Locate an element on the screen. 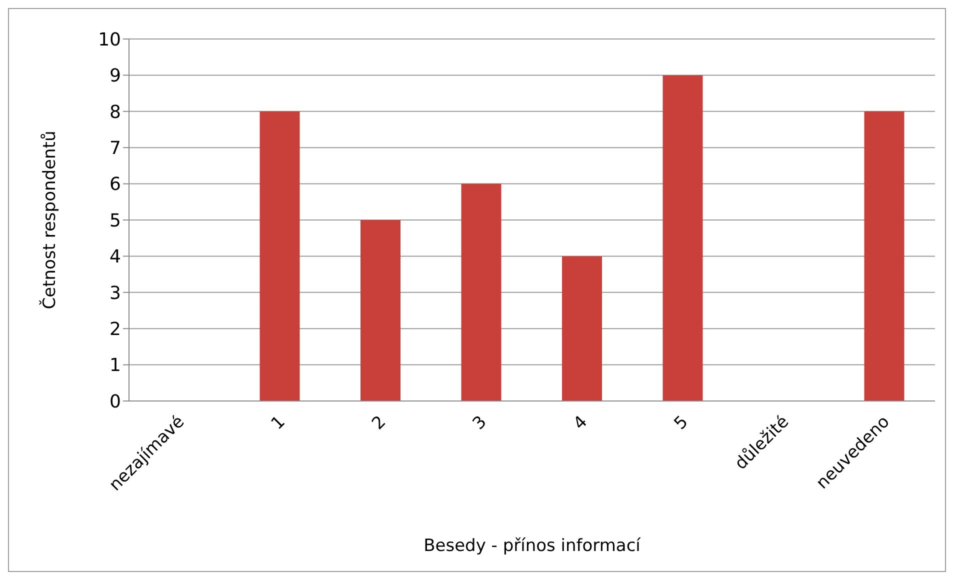 This screenshot has width=956, height=580. x-axis-title: Besedy - přínos informací is located at coordinates (533, 546).